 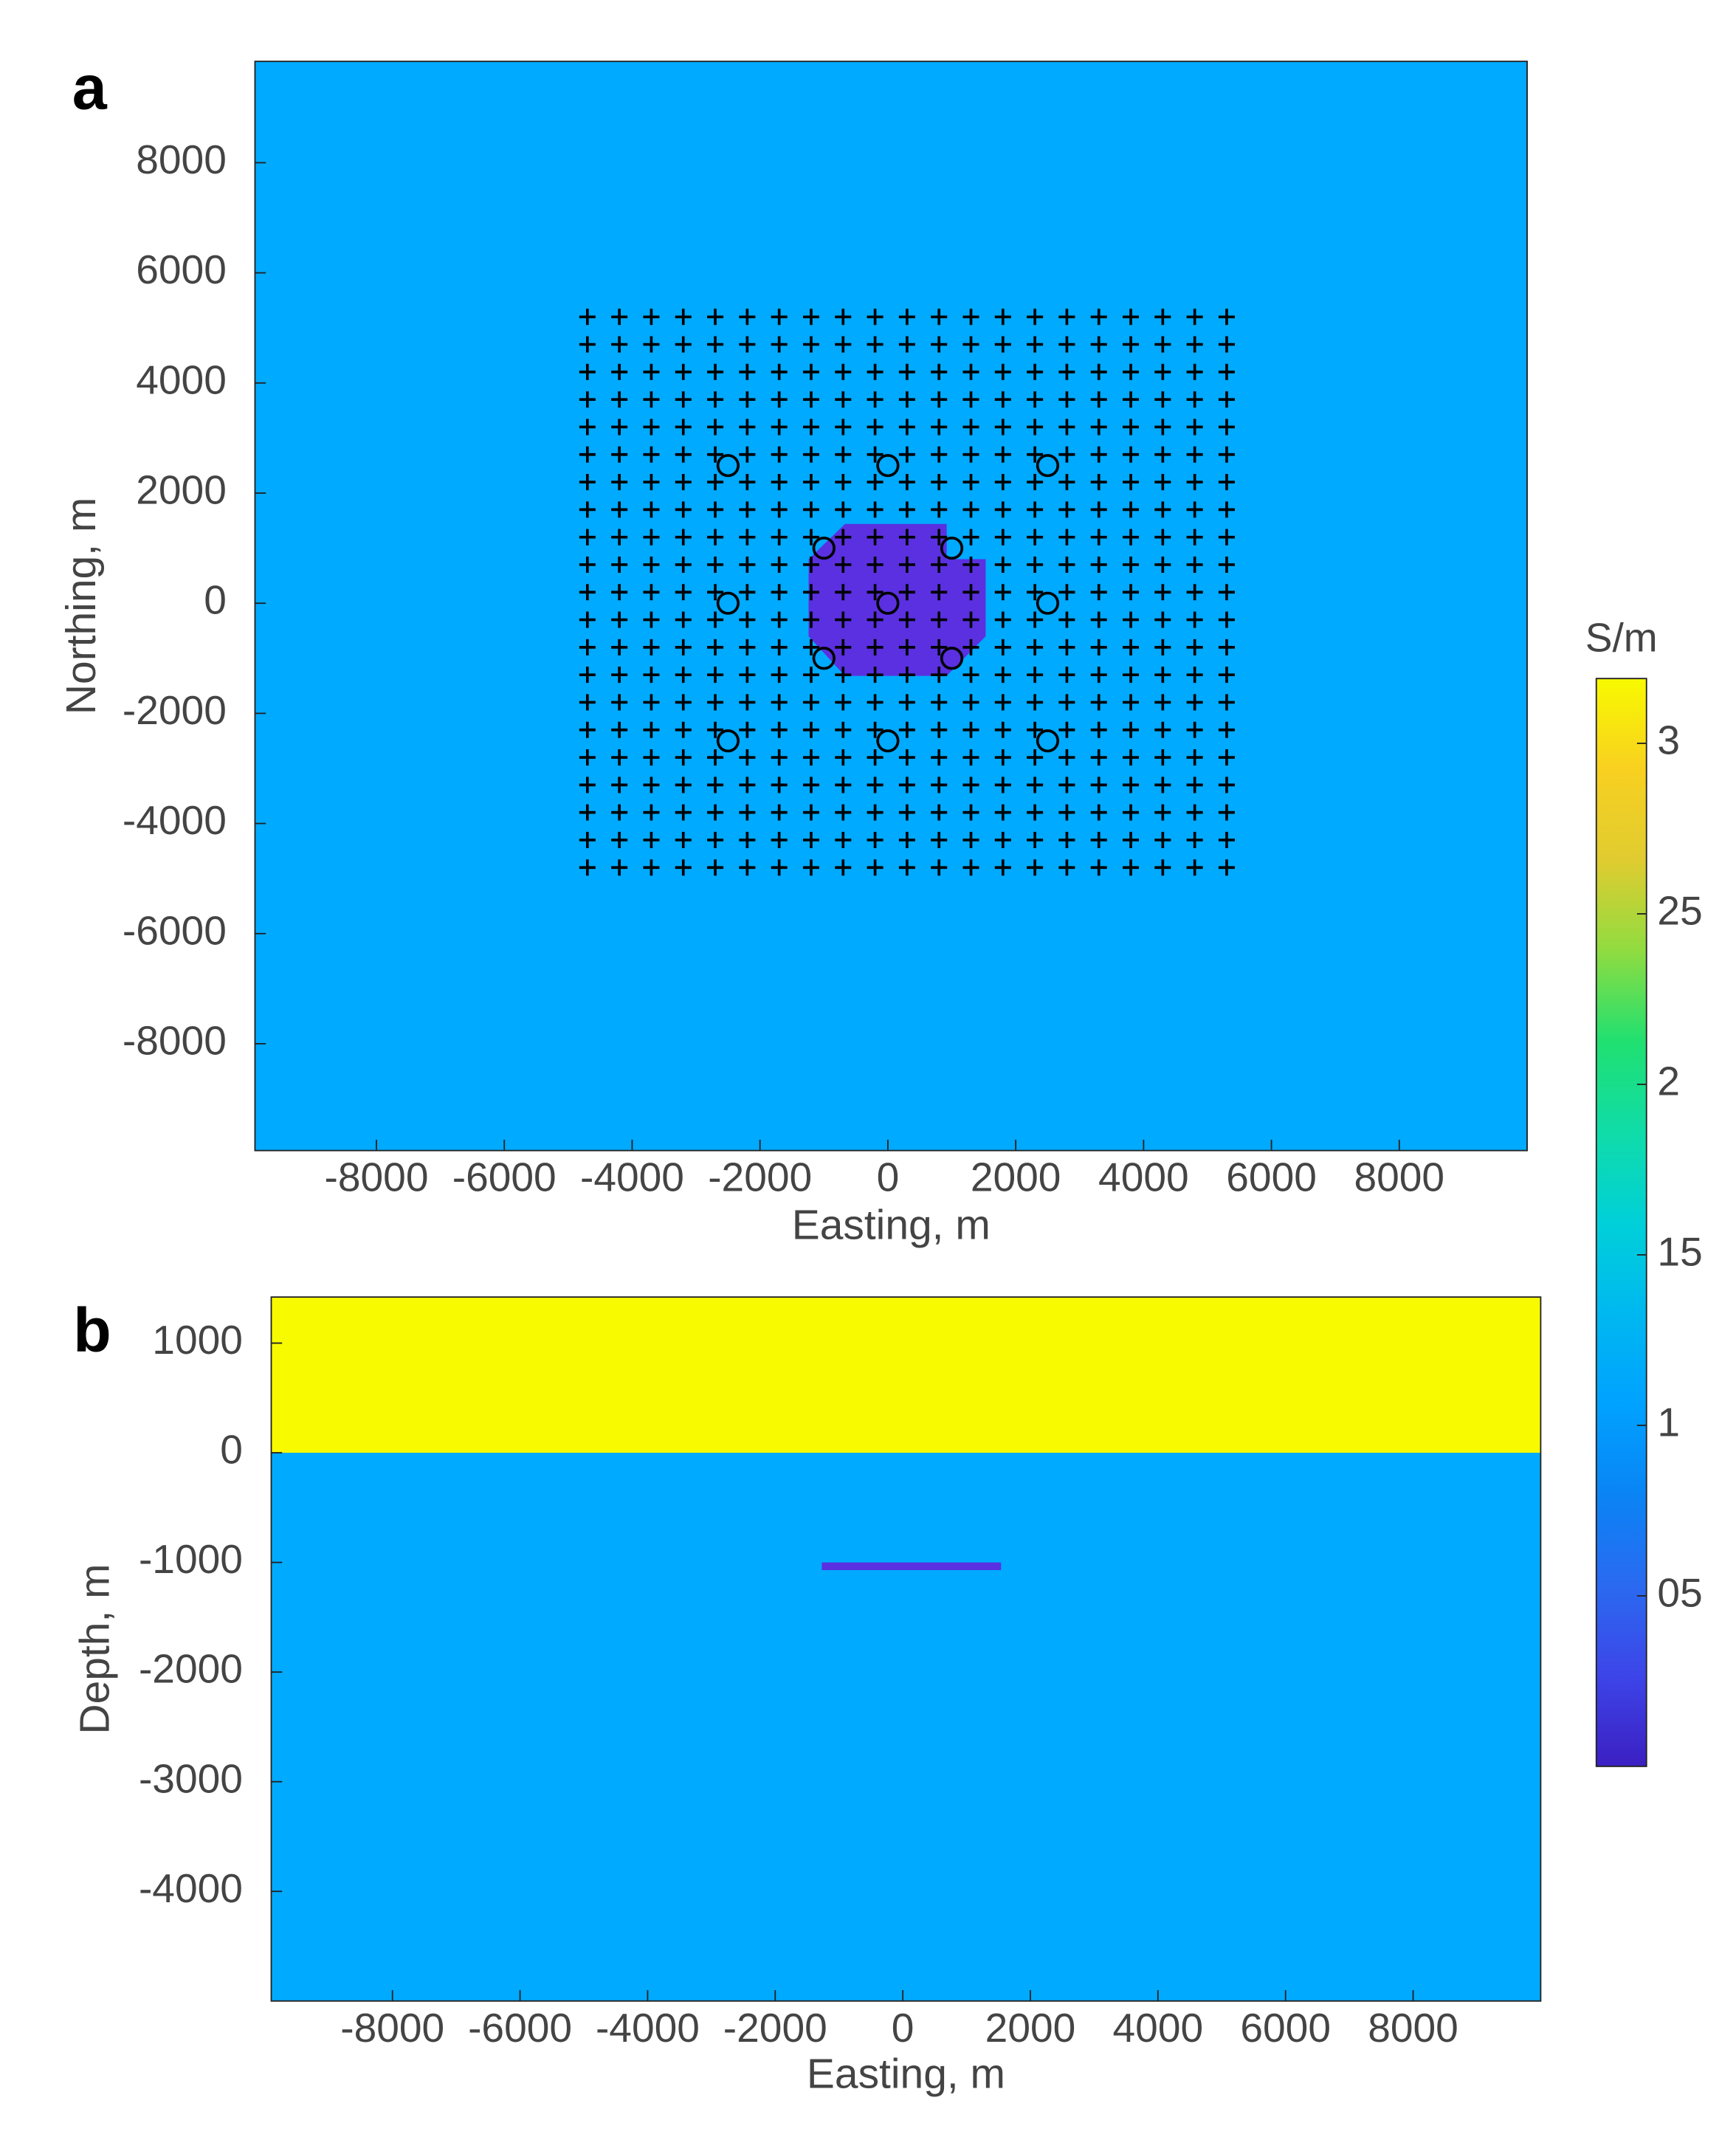 I want to click on y-tick-label: -6000, so click(x=175, y=930).